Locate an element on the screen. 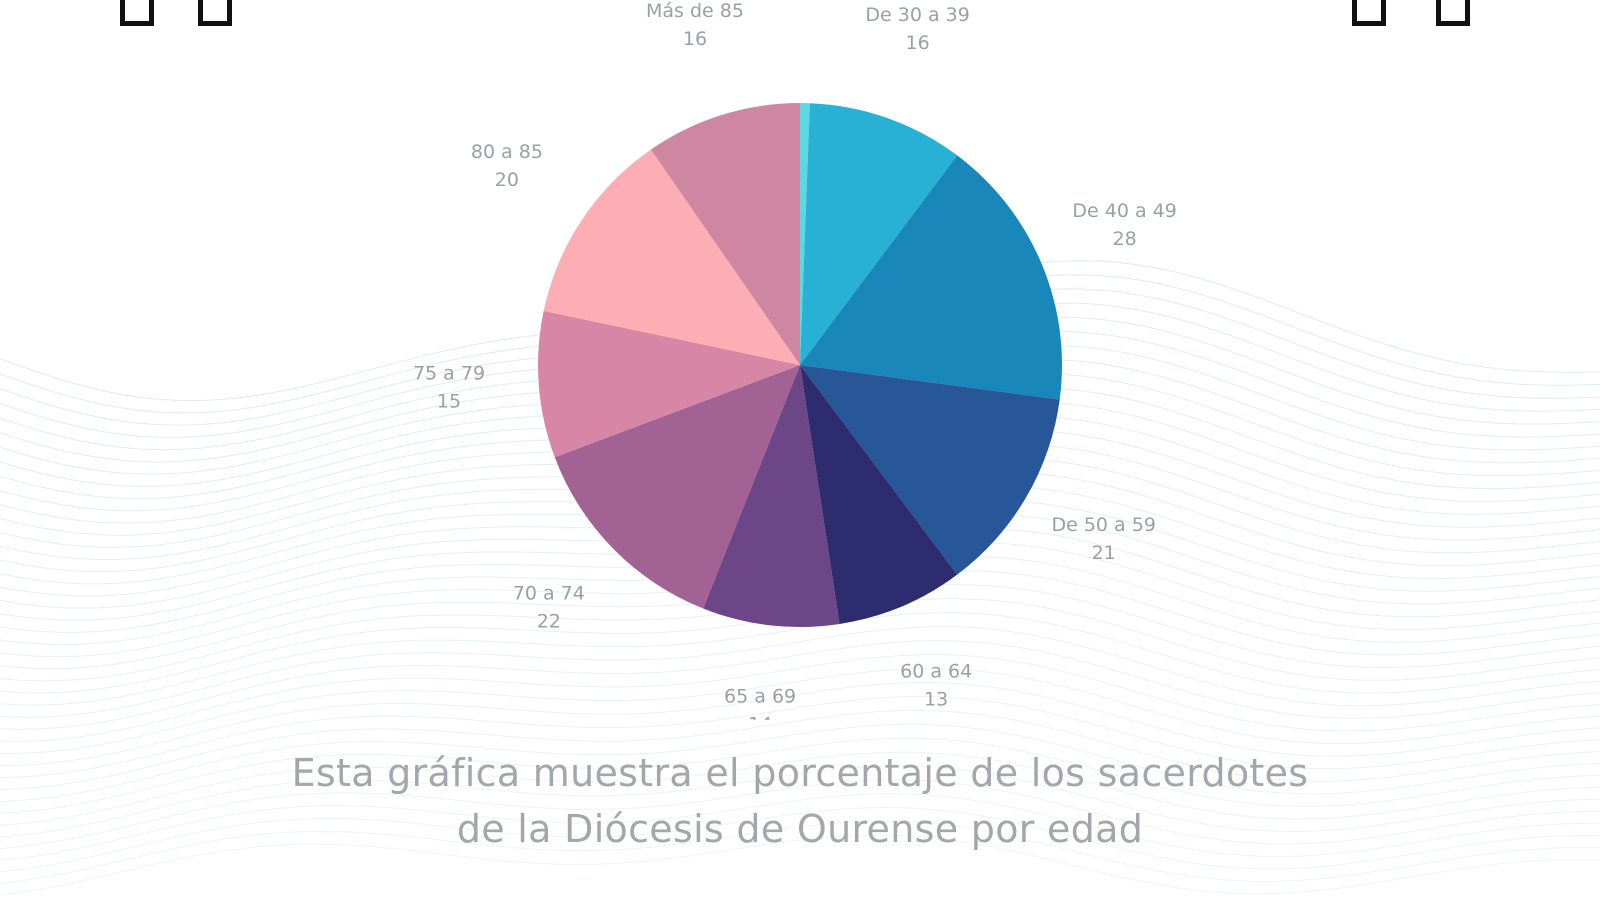 This screenshot has width=1600, height=900. slice-label: 70 a 74 22 is located at coordinates (549, 608).